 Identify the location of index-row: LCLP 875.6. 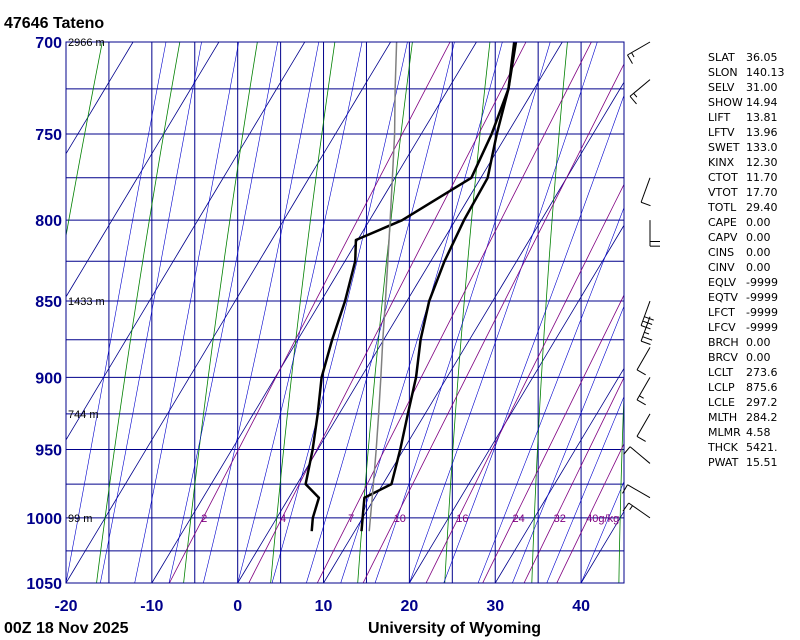
(753, 387).